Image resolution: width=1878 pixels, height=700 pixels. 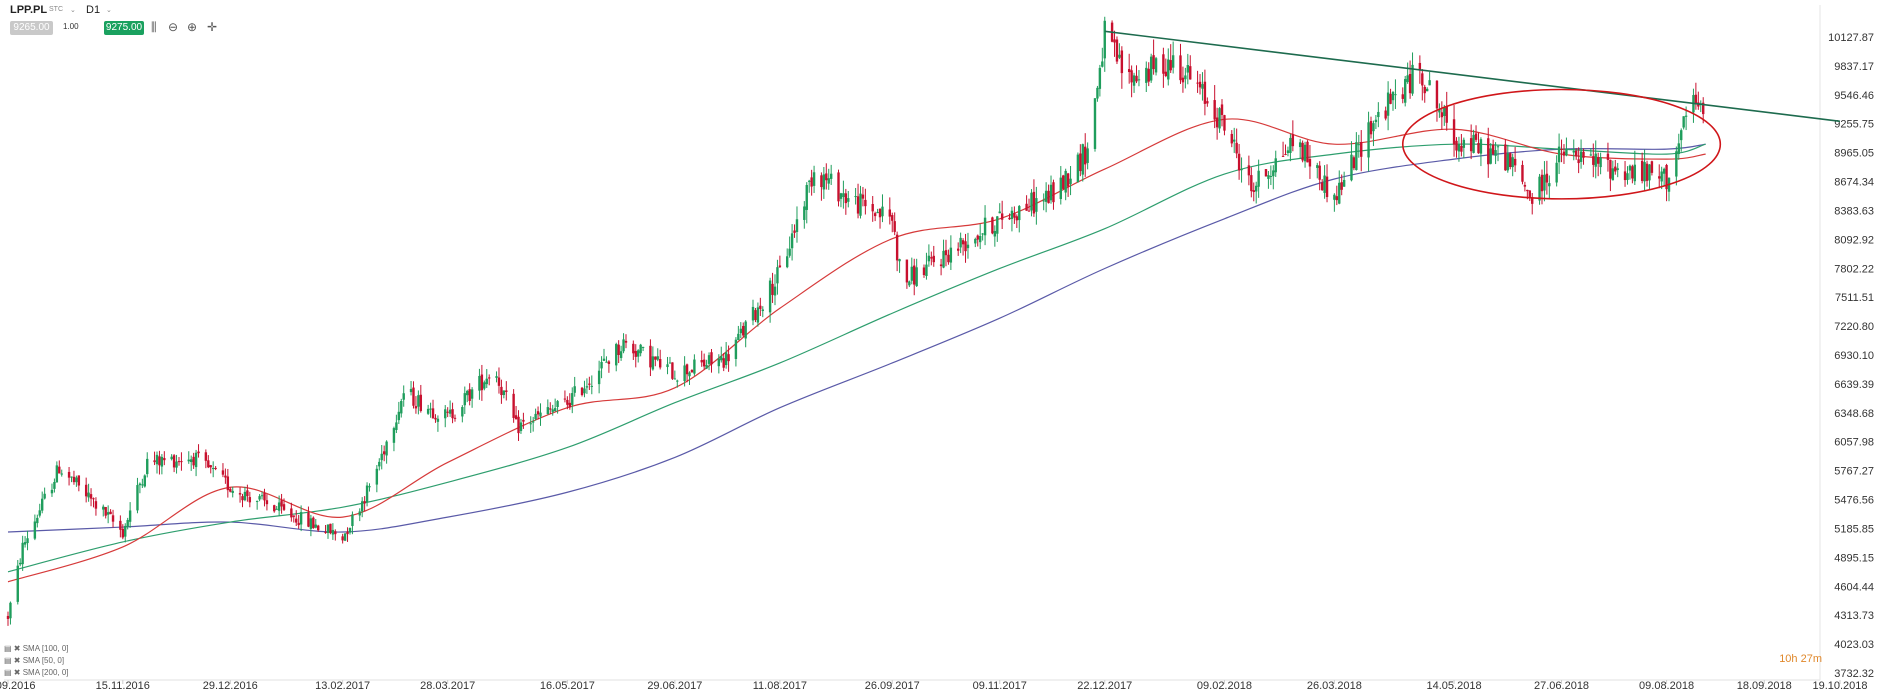 I want to click on y-tick-label: 4604.44, so click(x=1854, y=587).